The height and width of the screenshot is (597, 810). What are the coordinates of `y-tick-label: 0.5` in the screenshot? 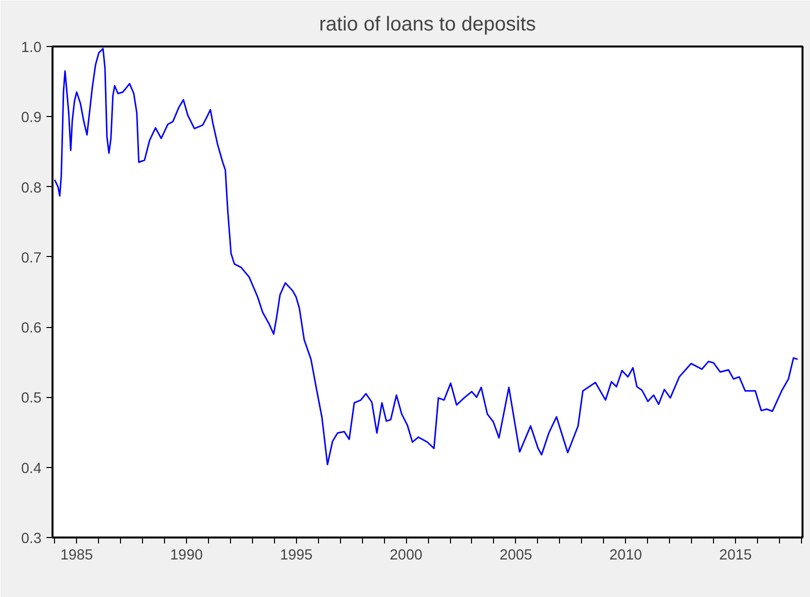 It's located at (31, 398).